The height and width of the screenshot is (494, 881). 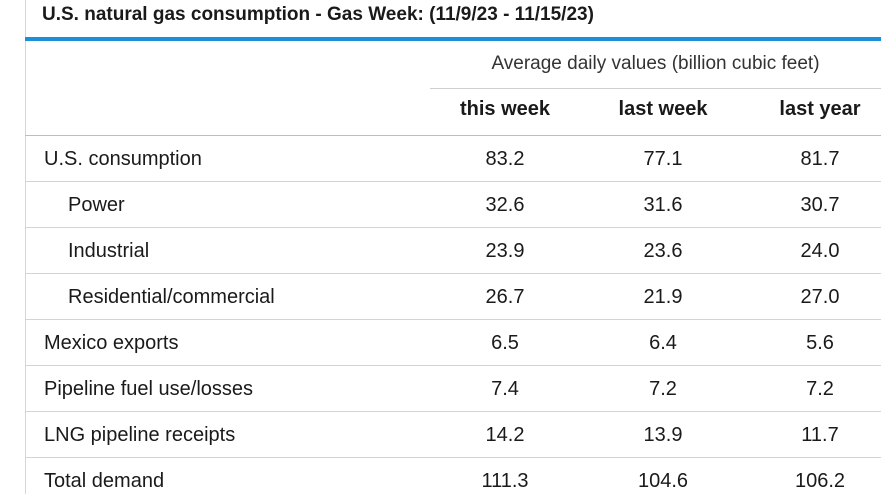 What do you see at coordinates (453, 476) in the screenshot?
I see `table-row: Total demand 111.3 104.6 106.2` at bounding box center [453, 476].